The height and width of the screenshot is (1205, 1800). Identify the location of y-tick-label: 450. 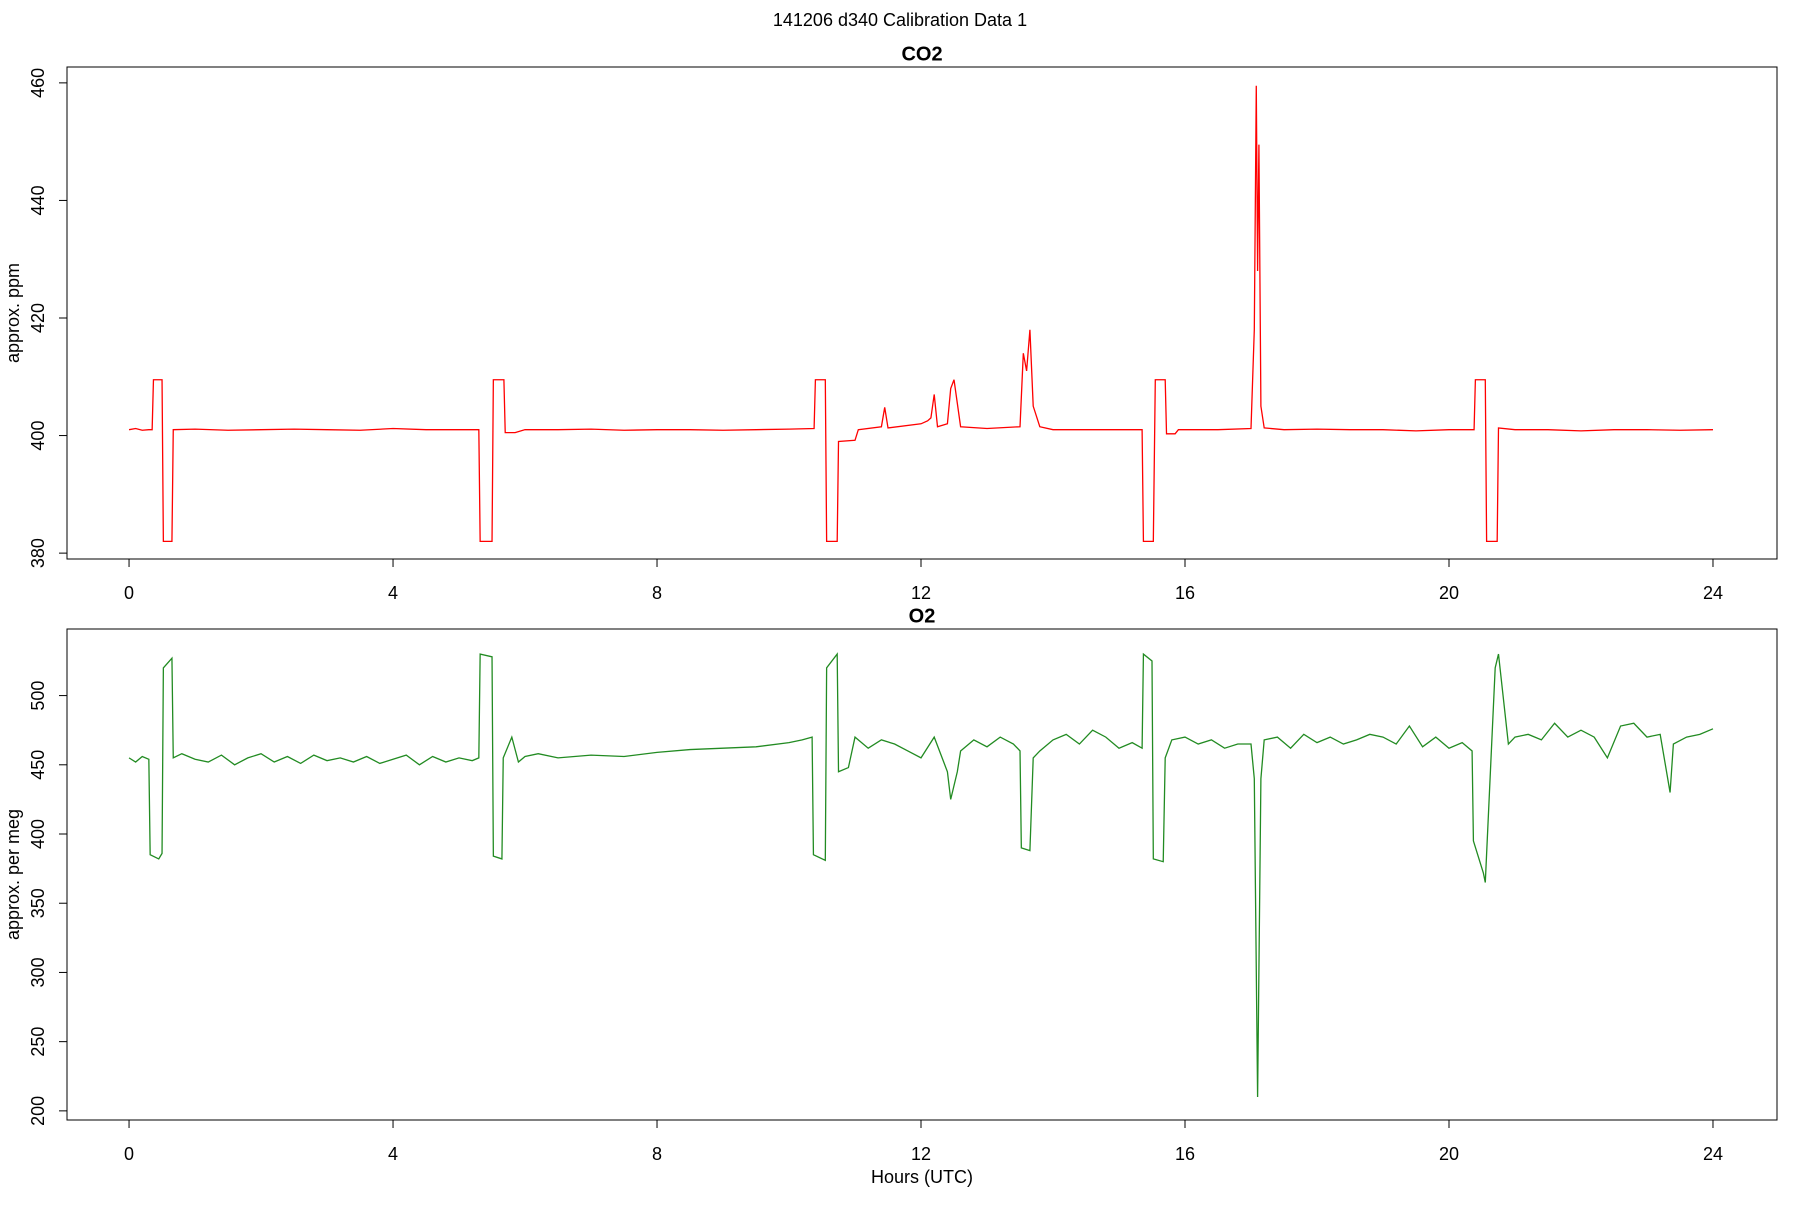
(38, 765).